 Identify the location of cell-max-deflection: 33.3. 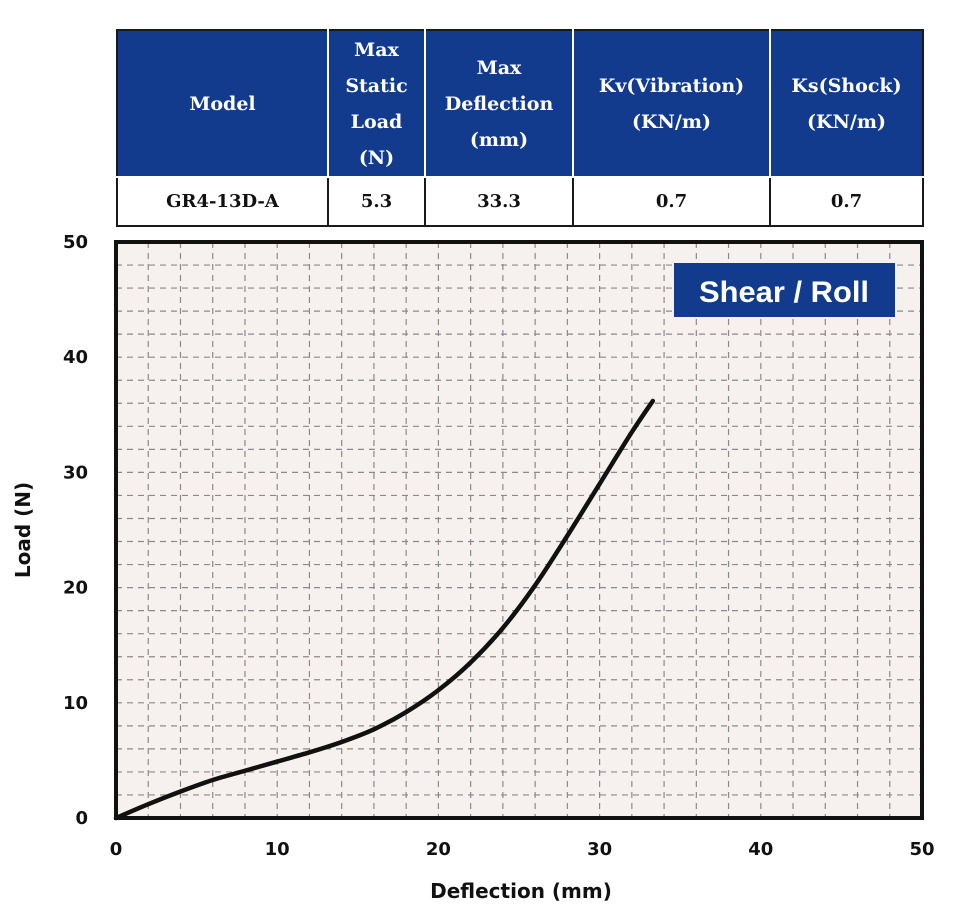
(499, 201).